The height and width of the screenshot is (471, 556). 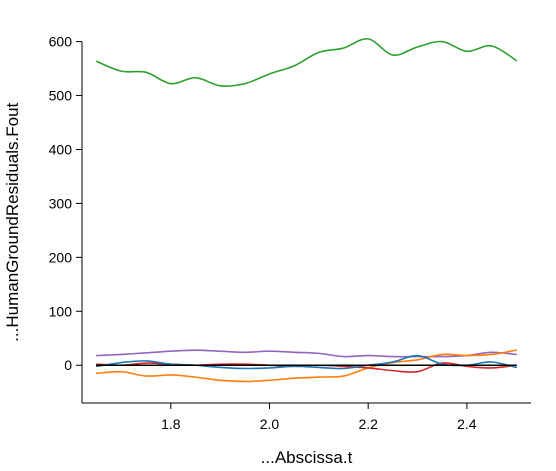 What do you see at coordinates (307, 457) in the screenshot?
I see `x-axis-title: ...Abscissa.t` at bounding box center [307, 457].